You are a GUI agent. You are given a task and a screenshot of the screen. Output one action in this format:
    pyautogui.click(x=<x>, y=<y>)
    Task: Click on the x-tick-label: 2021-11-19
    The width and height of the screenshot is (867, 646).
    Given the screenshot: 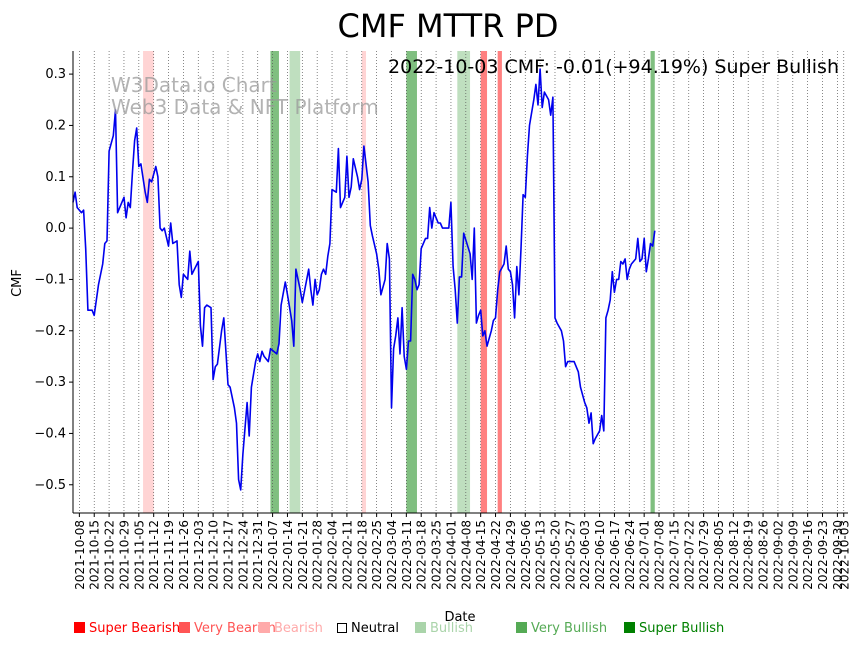 What is the action you would take?
    pyautogui.click(x=169, y=555)
    